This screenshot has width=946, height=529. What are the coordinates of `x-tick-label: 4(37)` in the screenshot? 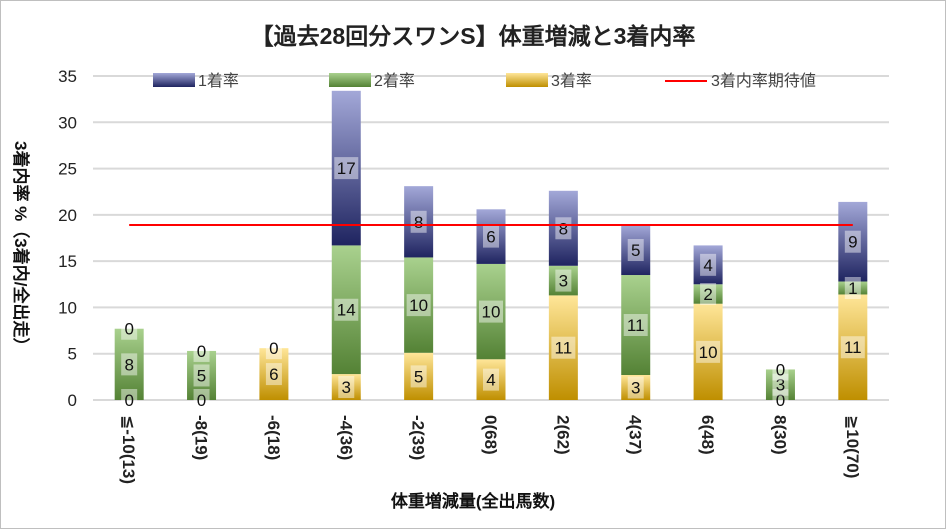 It's located at (635, 435).